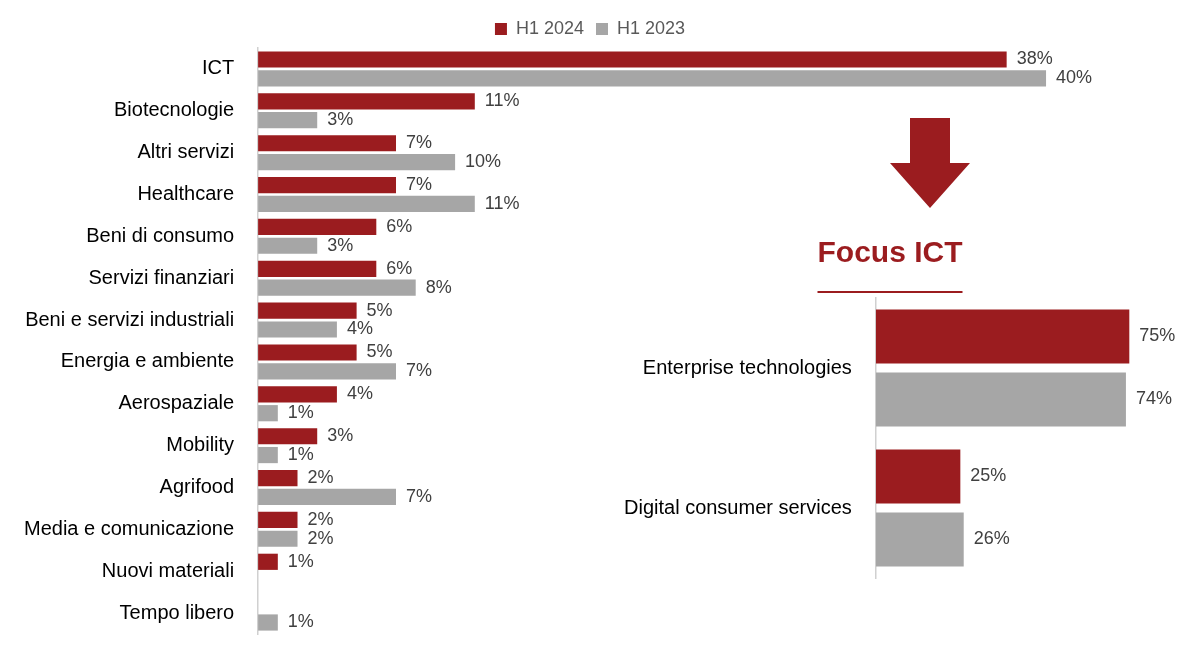 The height and width of the screenshot is (670, 1194). Describe the element at coordinates (737, 506) in the screenshot. I see `y-tick-label: Digital consumer services` at that location.